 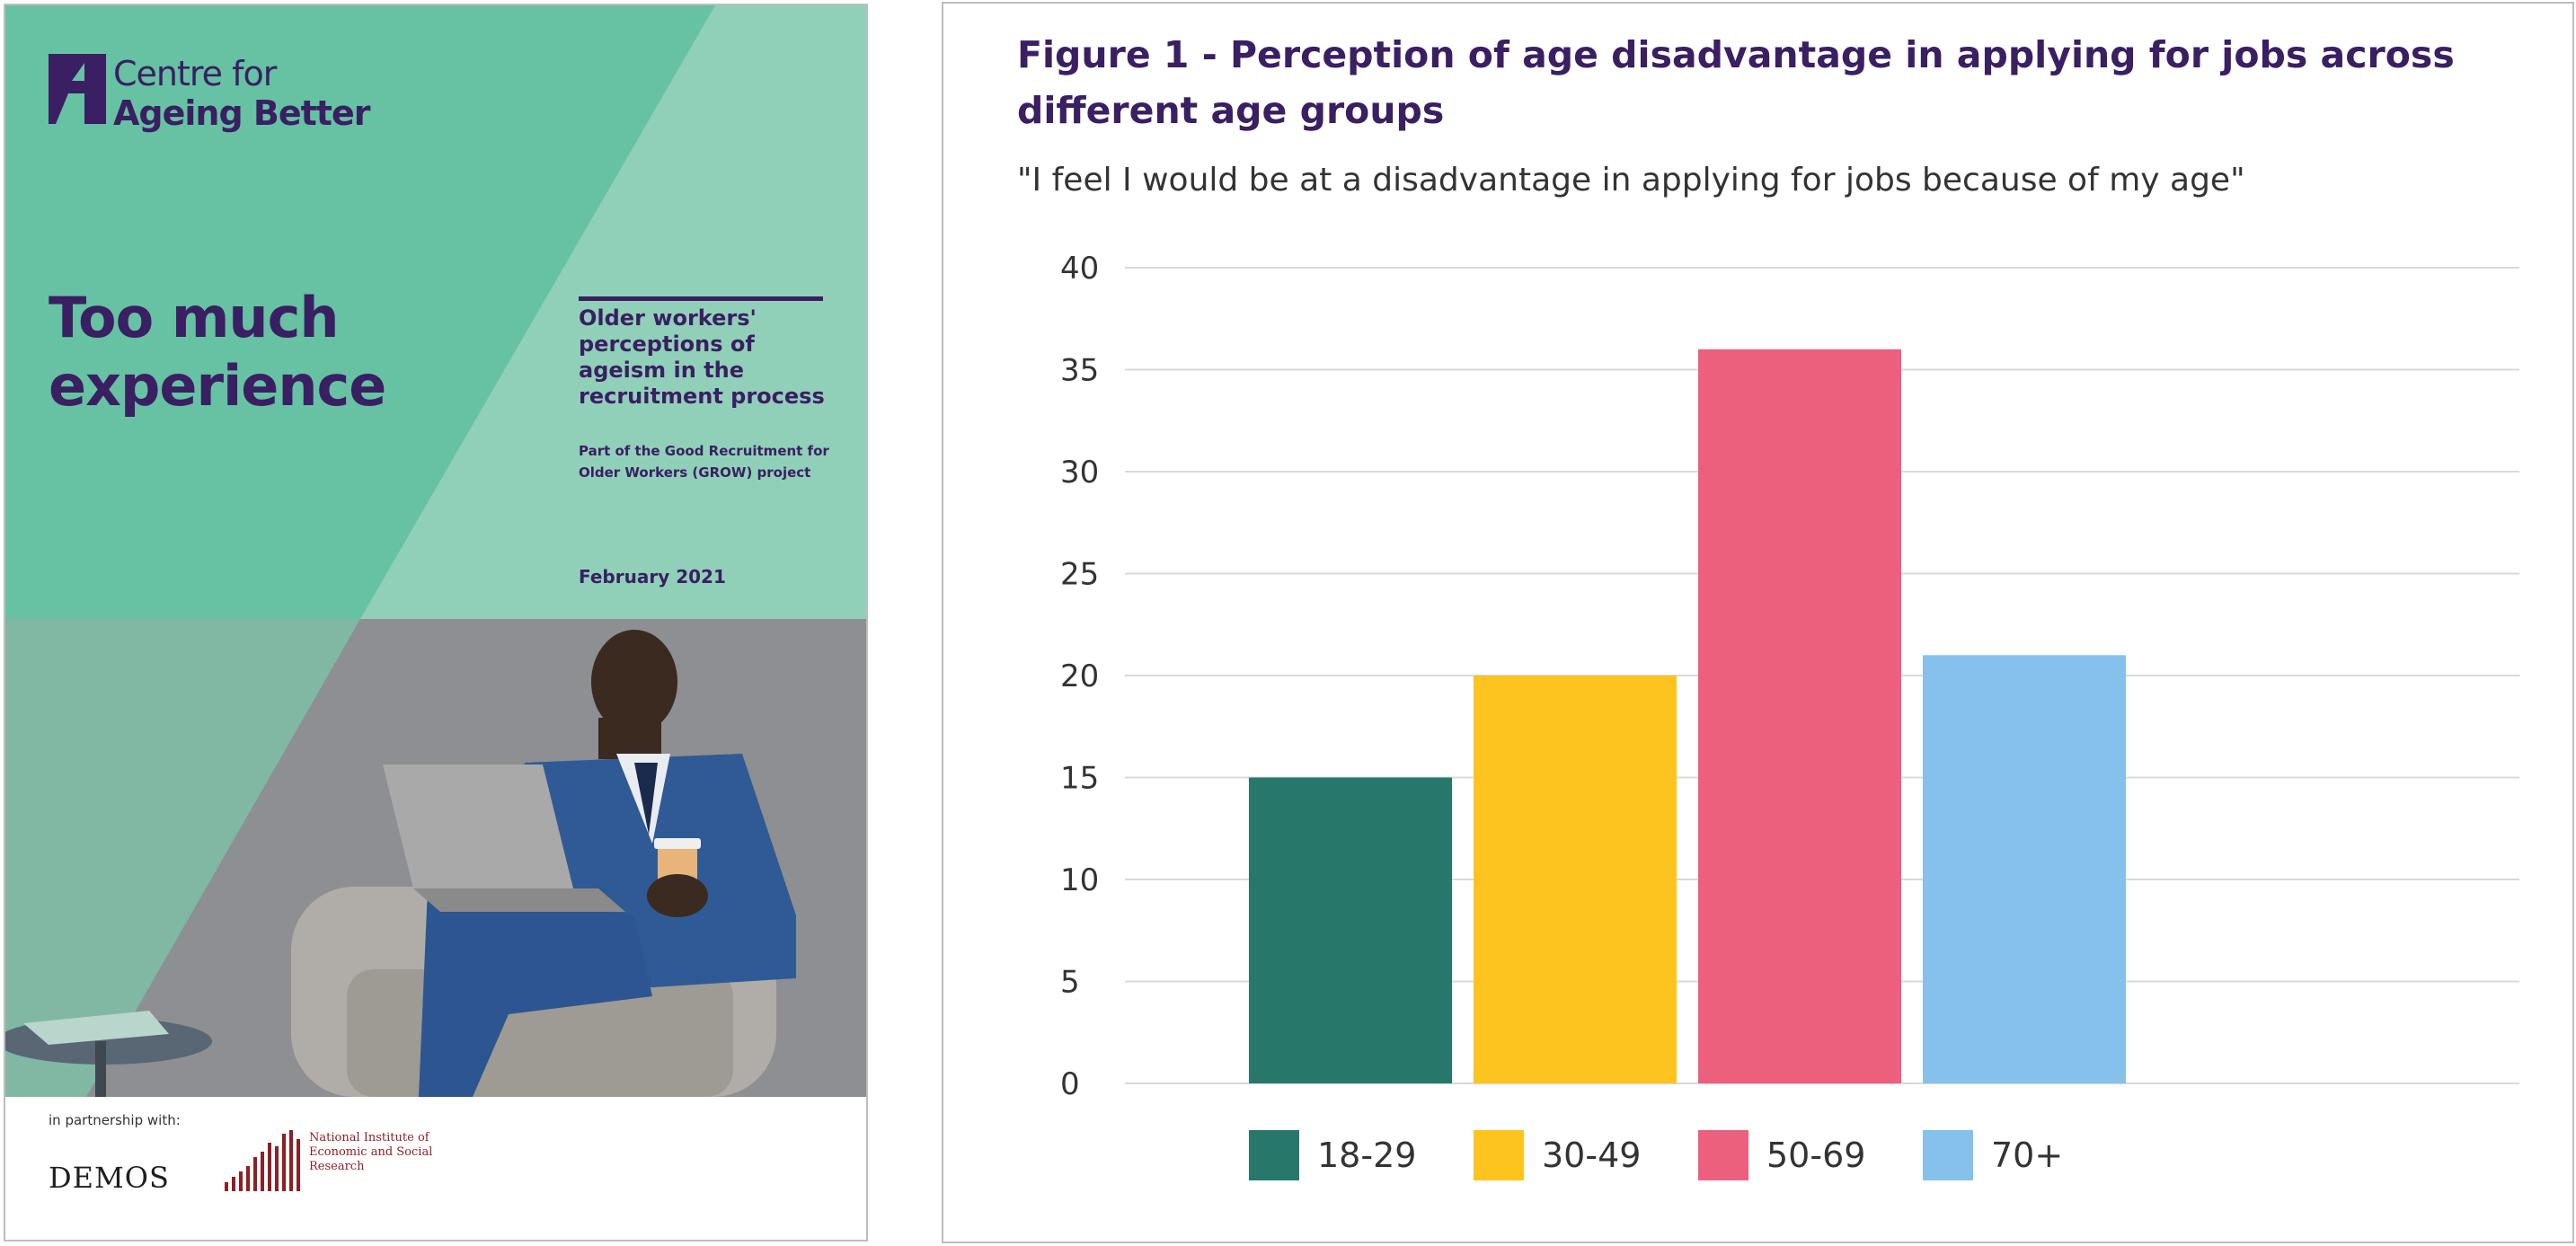 I want to click on y-tick-label-40: 40, so click(x=1079, y=269).